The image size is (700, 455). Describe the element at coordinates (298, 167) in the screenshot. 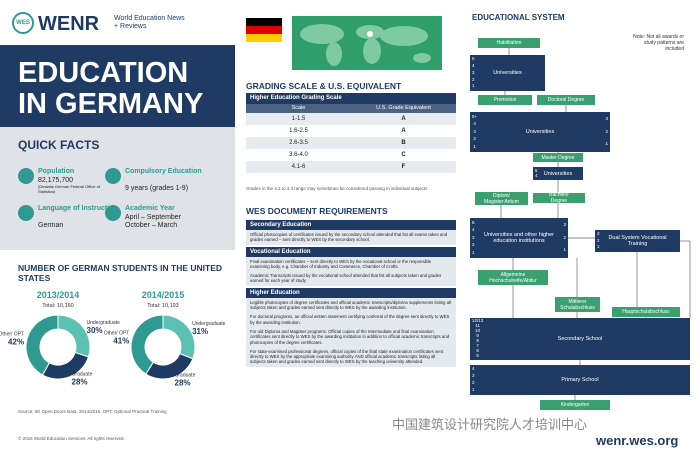

I see `table-cell: 4.1-6` at that location.